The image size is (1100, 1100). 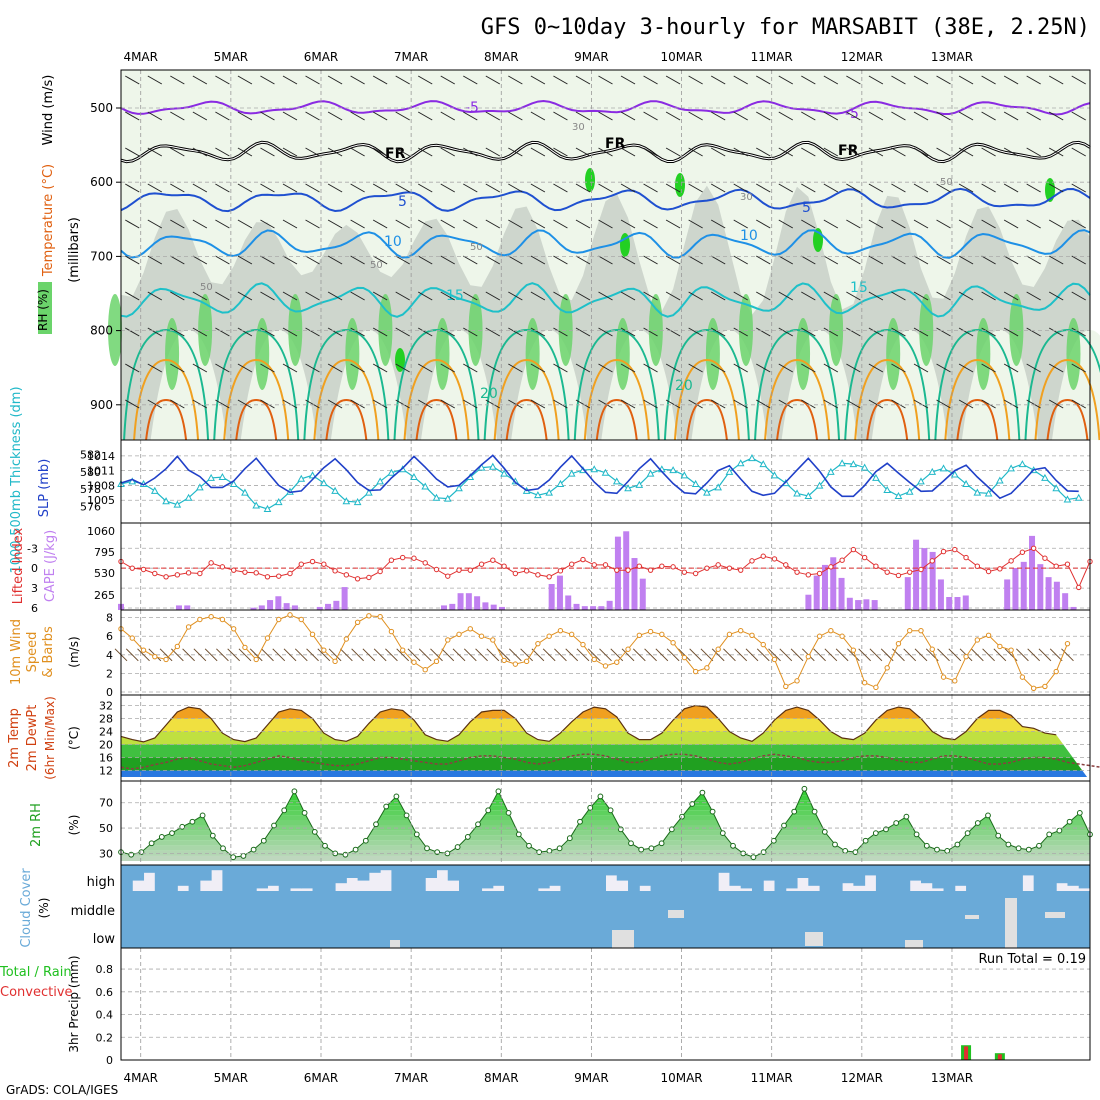 I want to click on wind-axis-label-3: & Barbs, so click(x=48, y=652).